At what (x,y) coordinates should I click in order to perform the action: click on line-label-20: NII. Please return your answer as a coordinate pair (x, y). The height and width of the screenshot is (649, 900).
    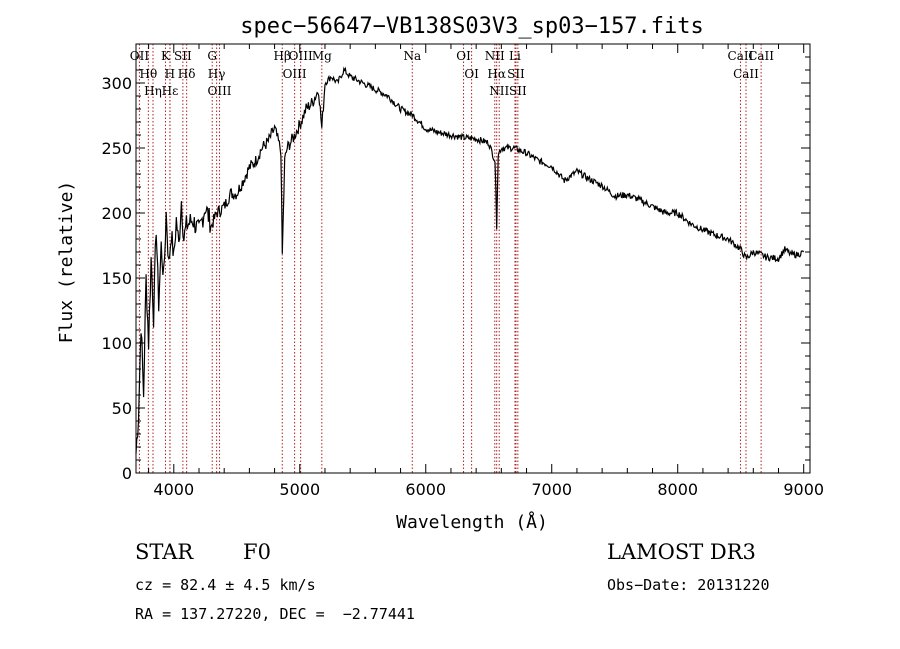
    Looking at the image, I should click on (499, 91).